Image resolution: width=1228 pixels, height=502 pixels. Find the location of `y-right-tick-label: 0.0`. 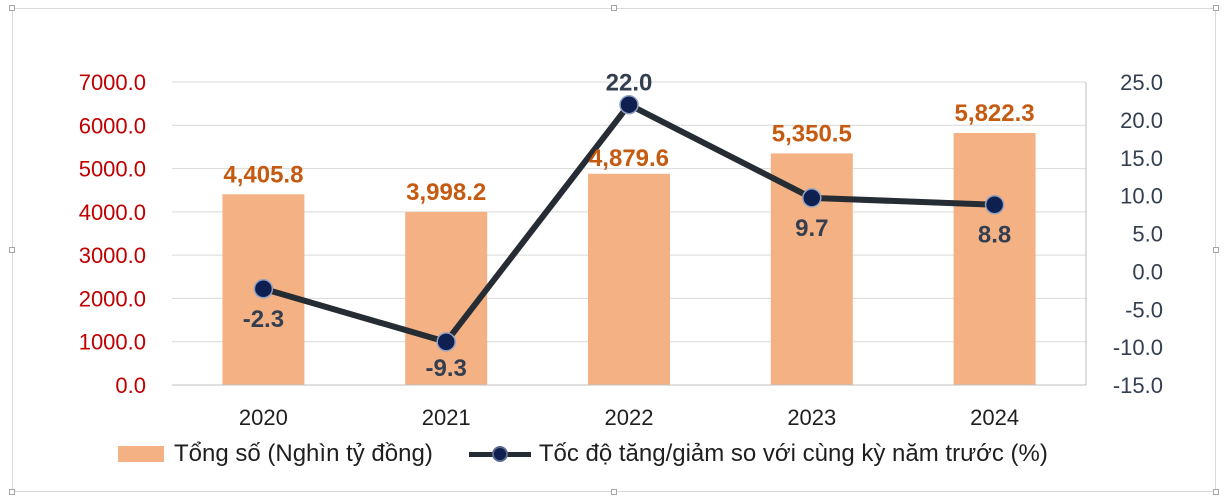

y-right-tick-label: 0.0 is located at coordinates (1147, 271).